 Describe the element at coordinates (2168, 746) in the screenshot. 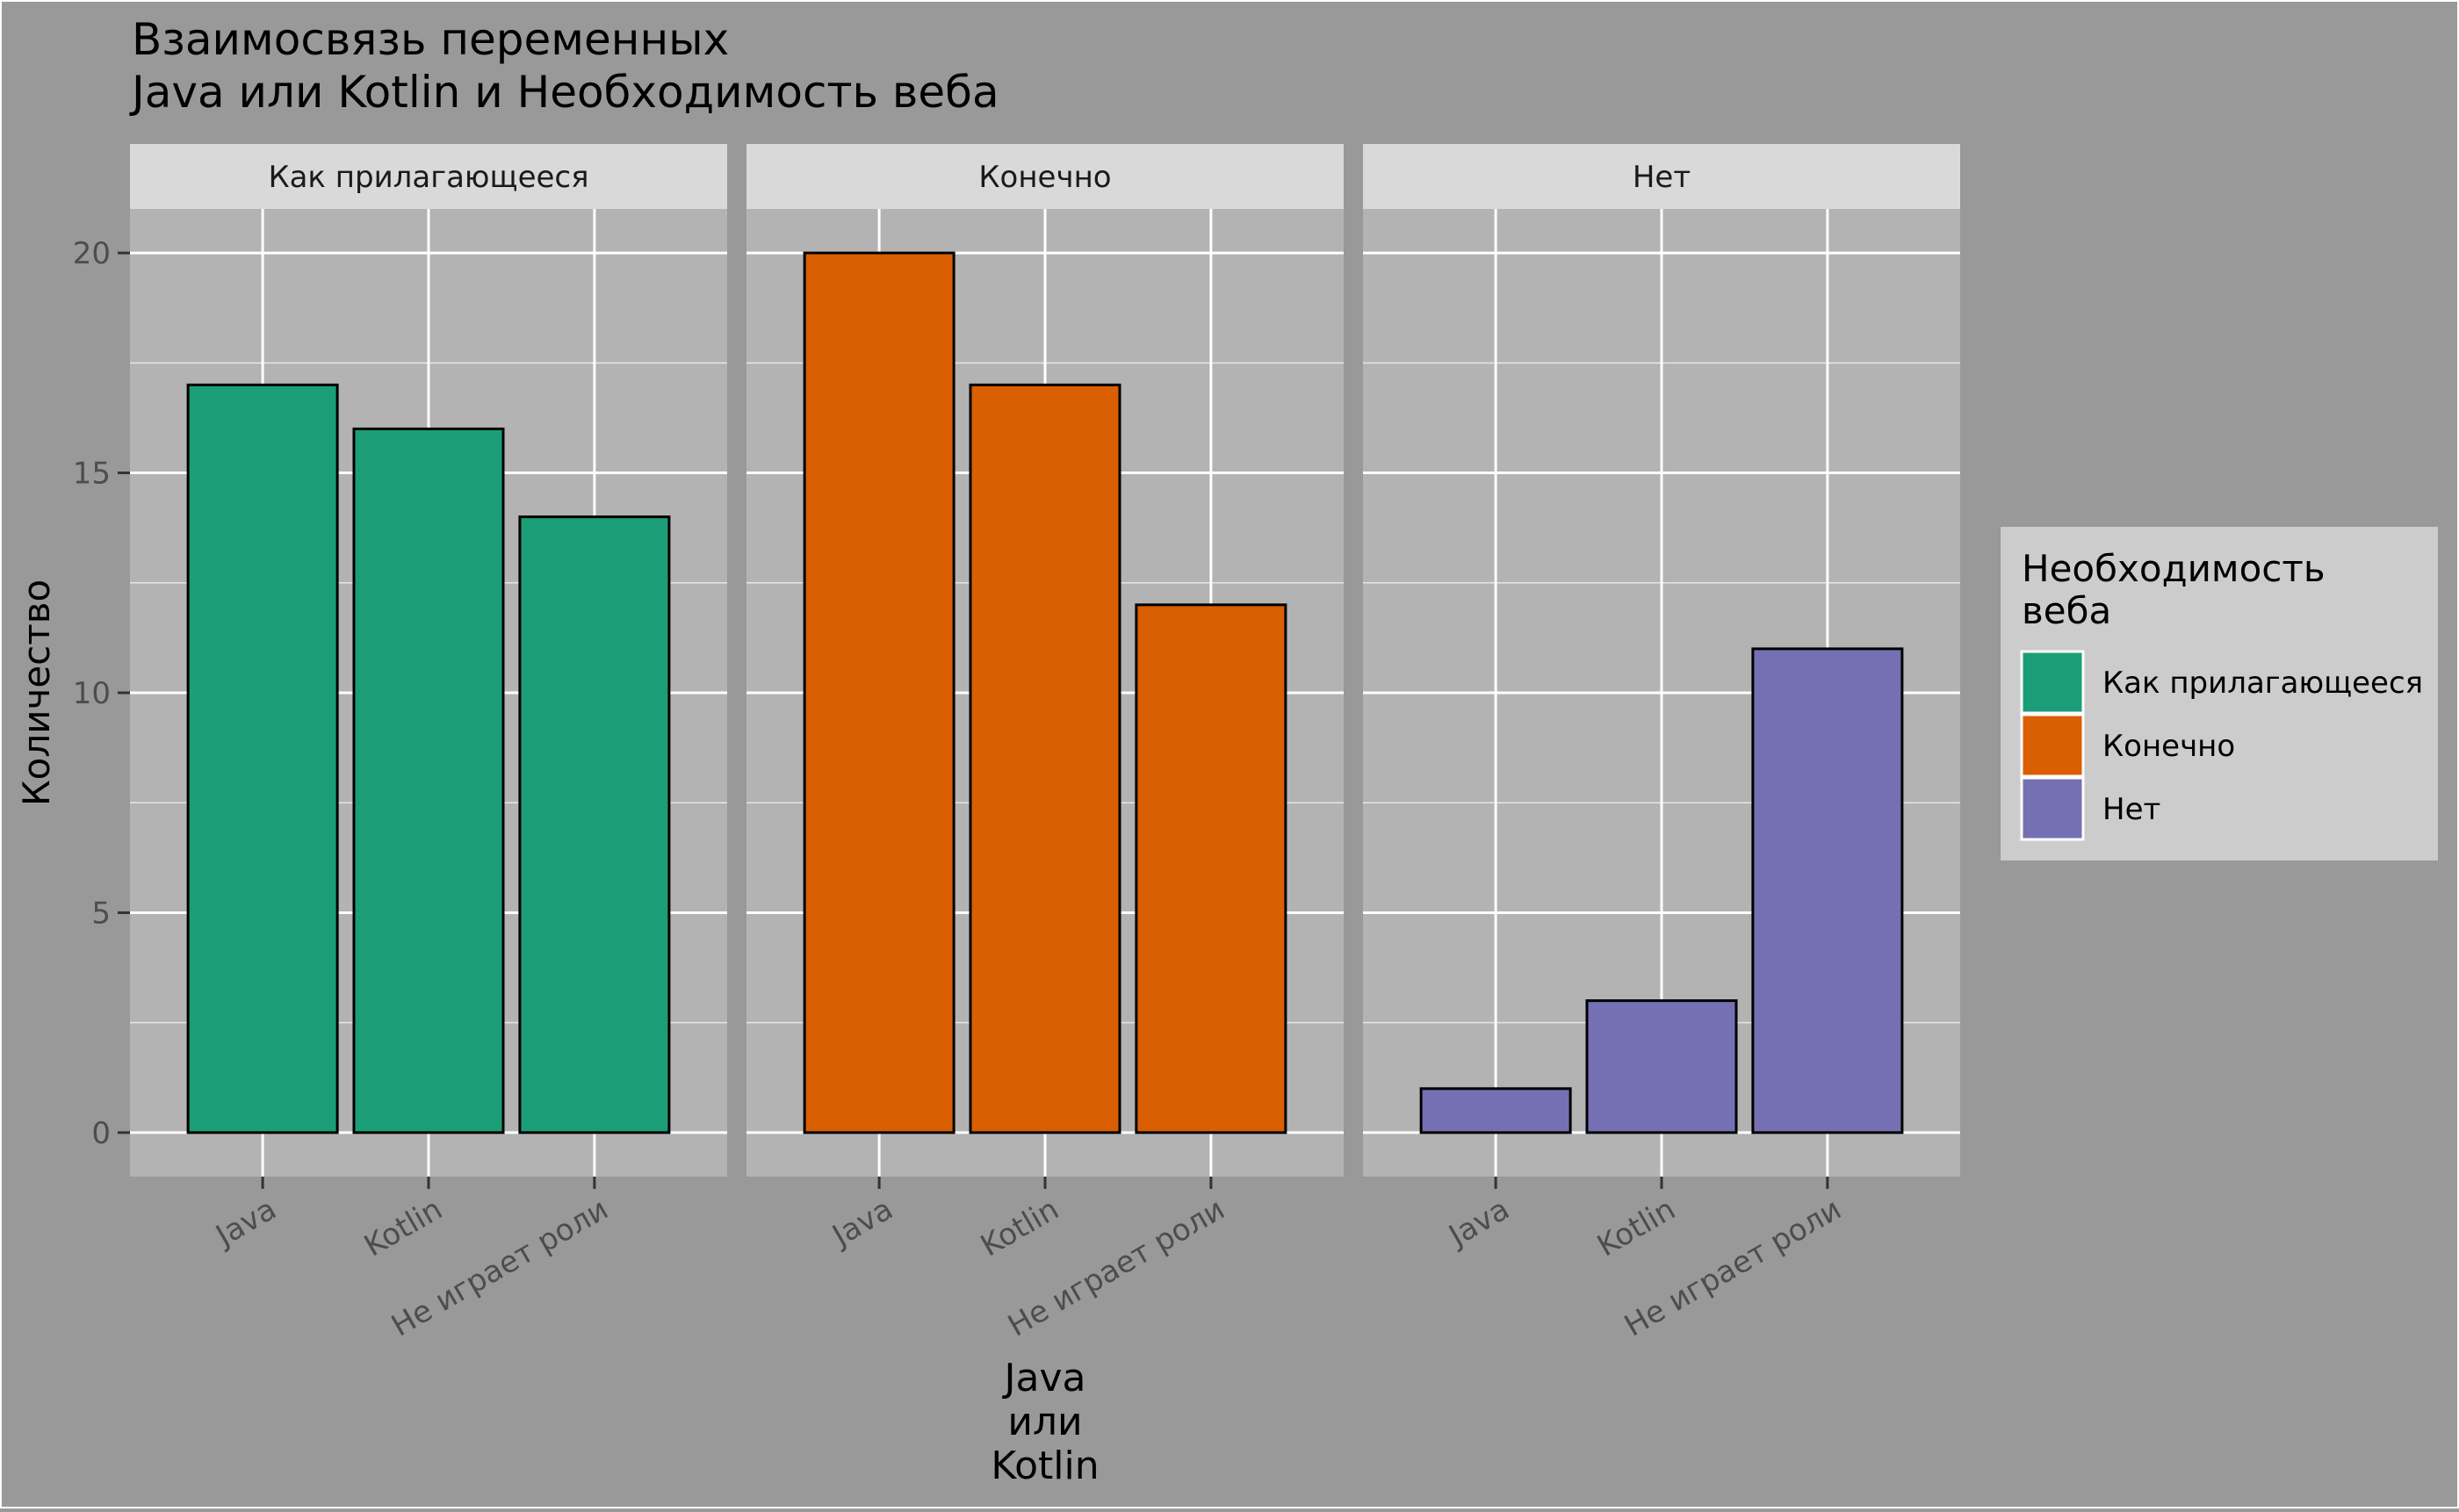

I see `legend-label: Конечно` at that location.